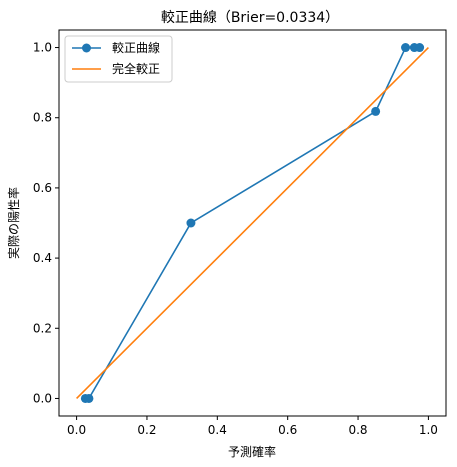 The width and height of the screenshot is (457, 467). Describe the element at coordinates (252, 451) in the screenshot. I see `x-axis-label: 予測確率` at that location.